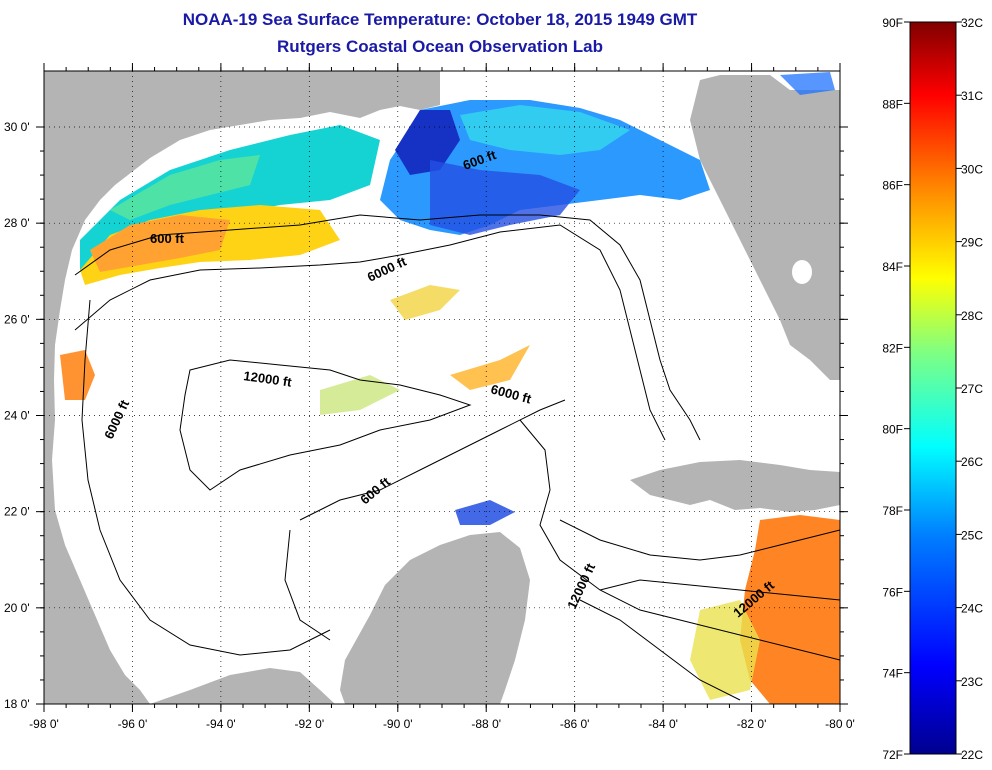 The width and height of the screenshot is (992, 770). I want to click on colorbar-c-label: 30C, so click(972, 169).